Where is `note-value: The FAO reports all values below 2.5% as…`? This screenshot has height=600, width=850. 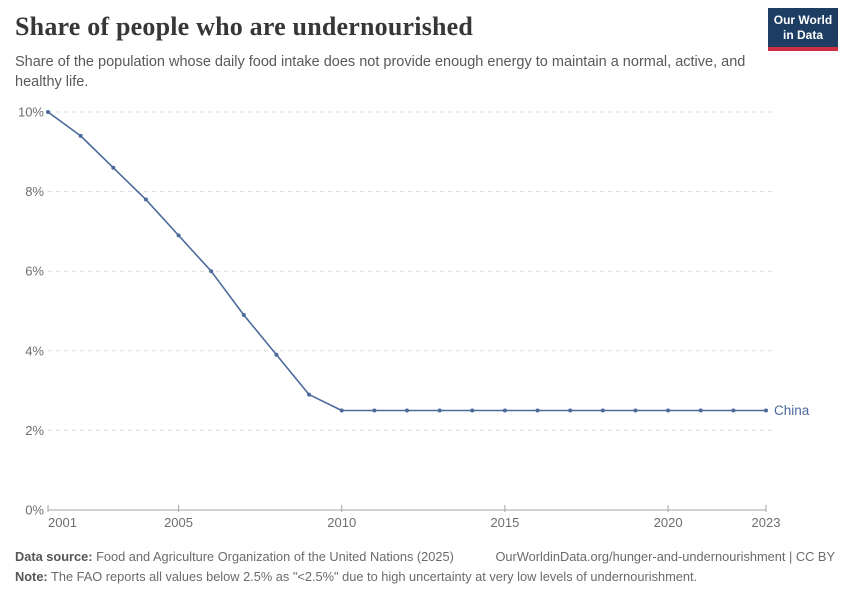
note-value: The FAO reports all values below 2.5% as… is located at coordinates (372, 576).